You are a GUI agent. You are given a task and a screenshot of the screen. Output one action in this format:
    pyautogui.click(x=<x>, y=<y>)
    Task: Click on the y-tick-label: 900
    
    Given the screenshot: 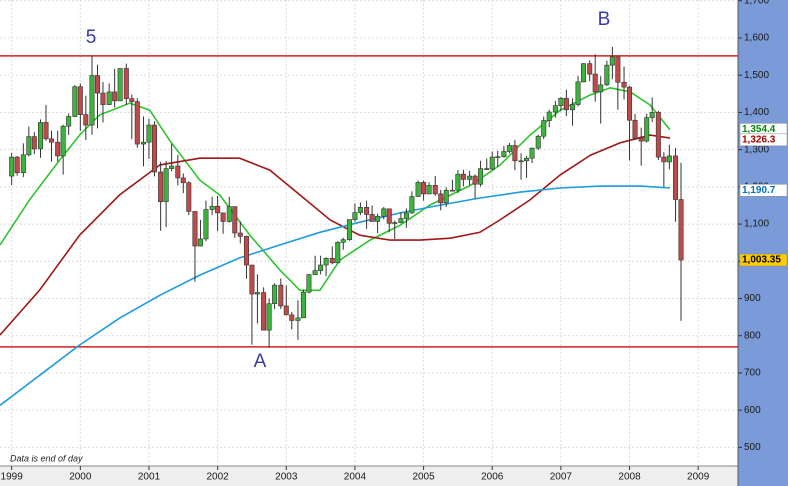 What is the action you would take?
    pyautogui.click(x=752, y=298)
    